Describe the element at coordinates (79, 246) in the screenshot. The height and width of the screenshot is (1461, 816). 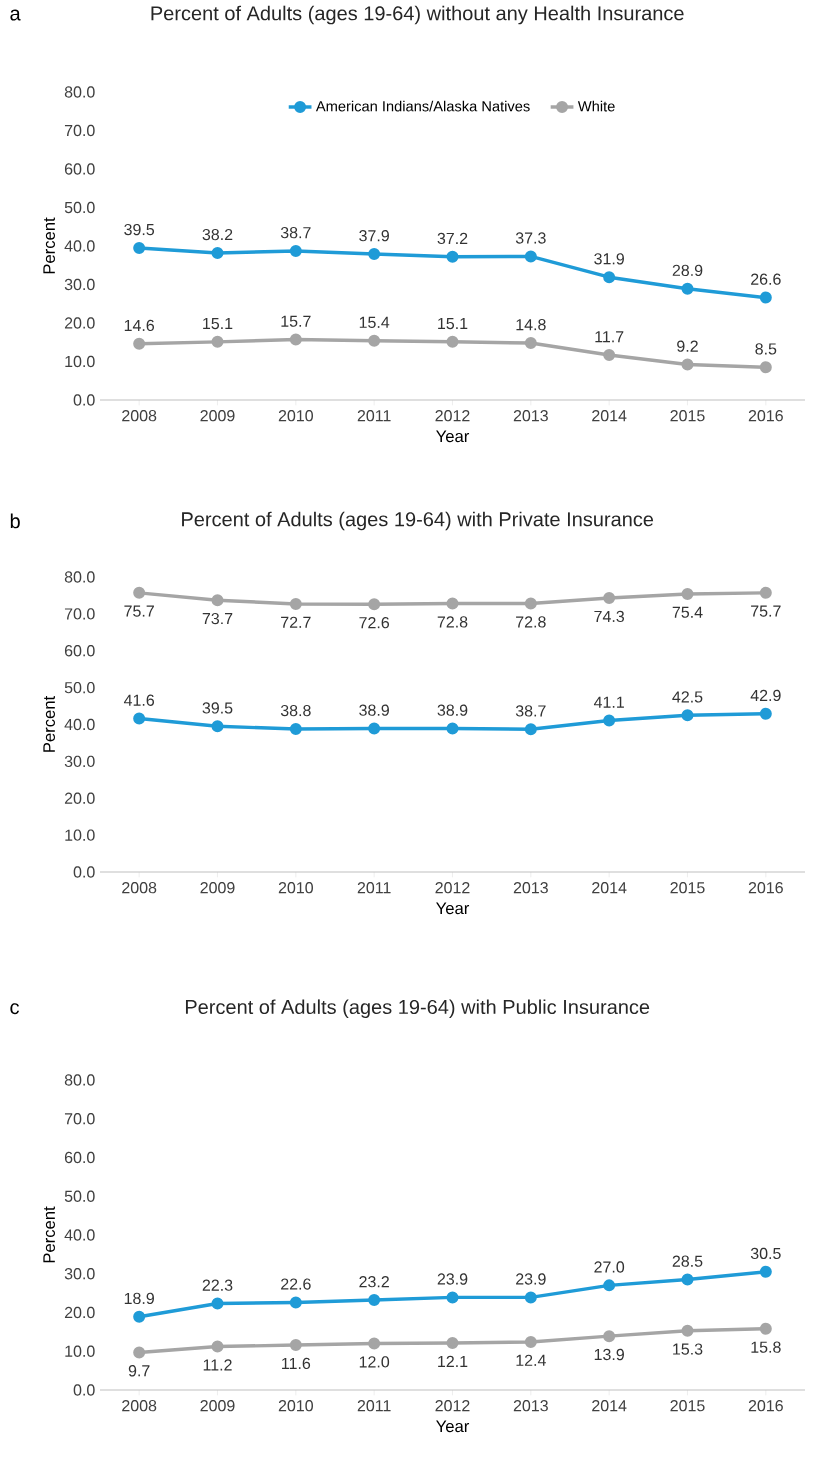
I see `y-tick-label: 40.0` at that location.